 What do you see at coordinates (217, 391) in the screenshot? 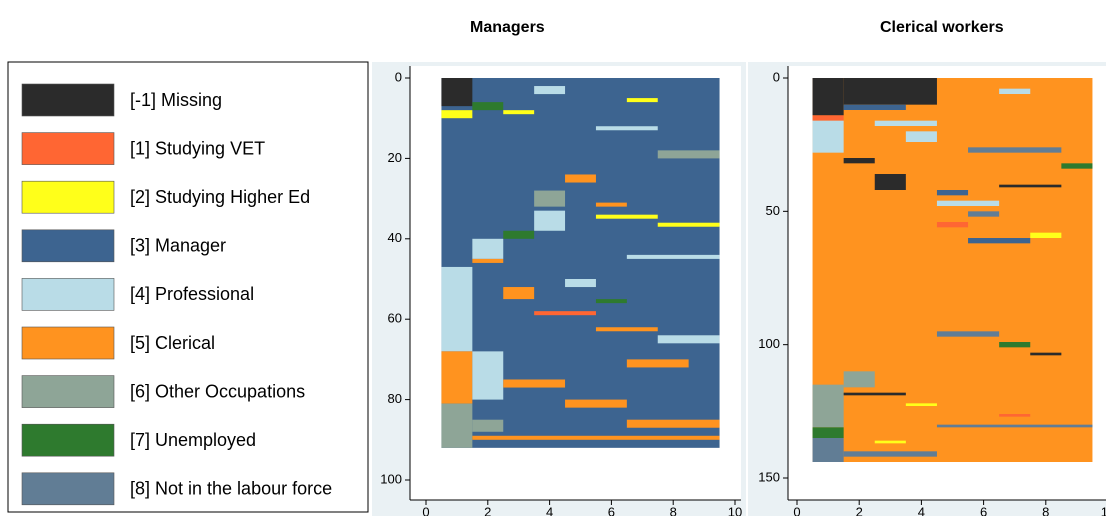
I see `legend-label: [6] Other Occupations` at bounding box center [217, 391].